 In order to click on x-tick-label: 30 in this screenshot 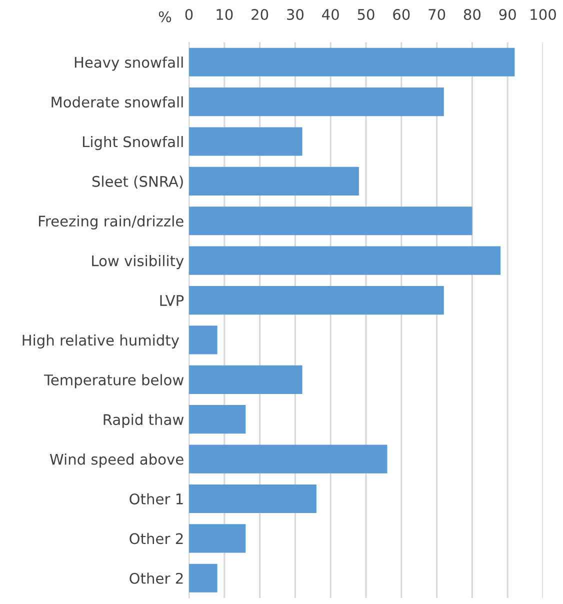, I will do `click(295, 14)`.